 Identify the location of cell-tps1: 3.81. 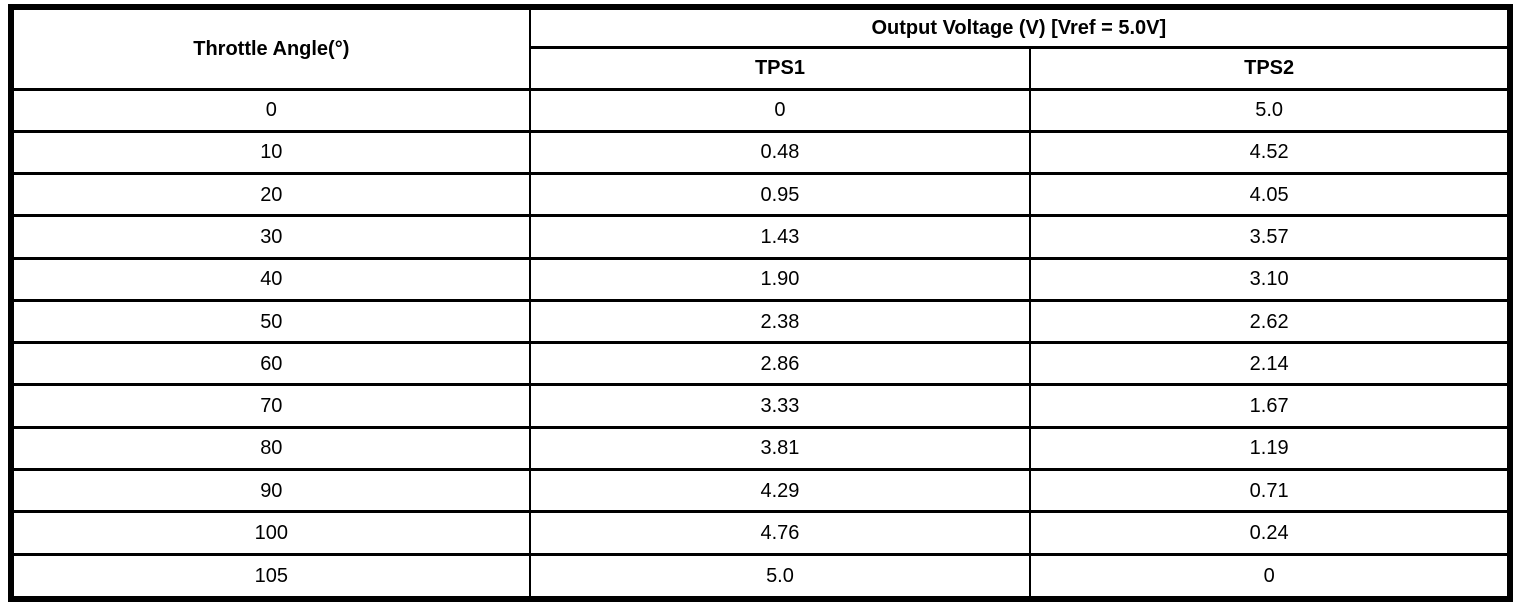
(780, 448).